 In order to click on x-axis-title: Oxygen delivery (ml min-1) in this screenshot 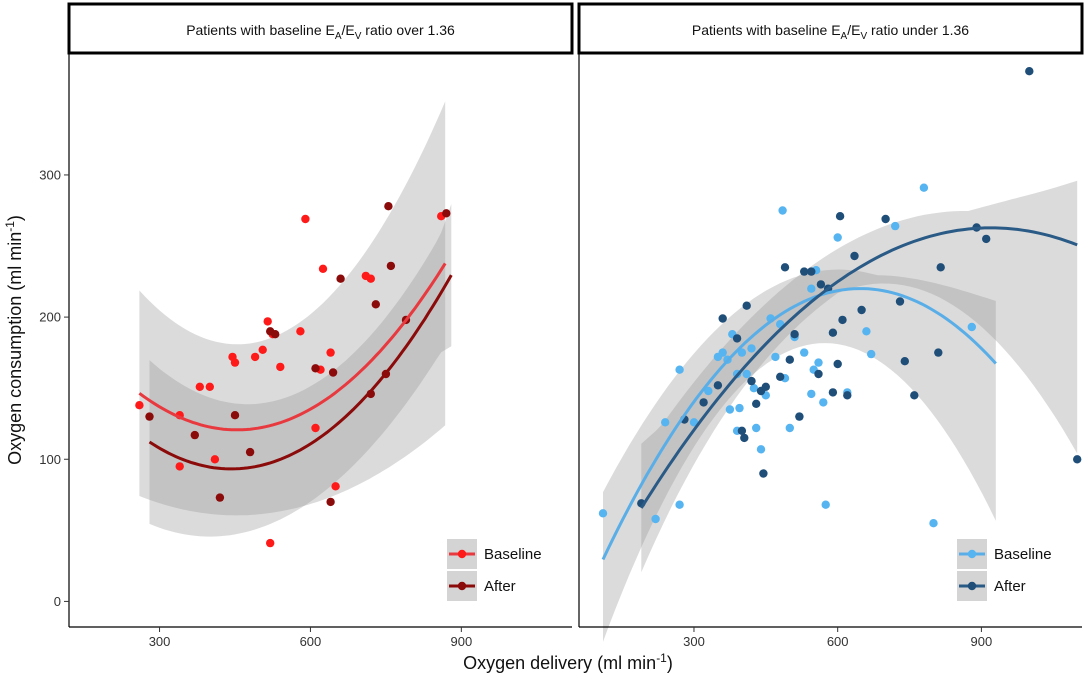, I will do `click(568, 662)`.